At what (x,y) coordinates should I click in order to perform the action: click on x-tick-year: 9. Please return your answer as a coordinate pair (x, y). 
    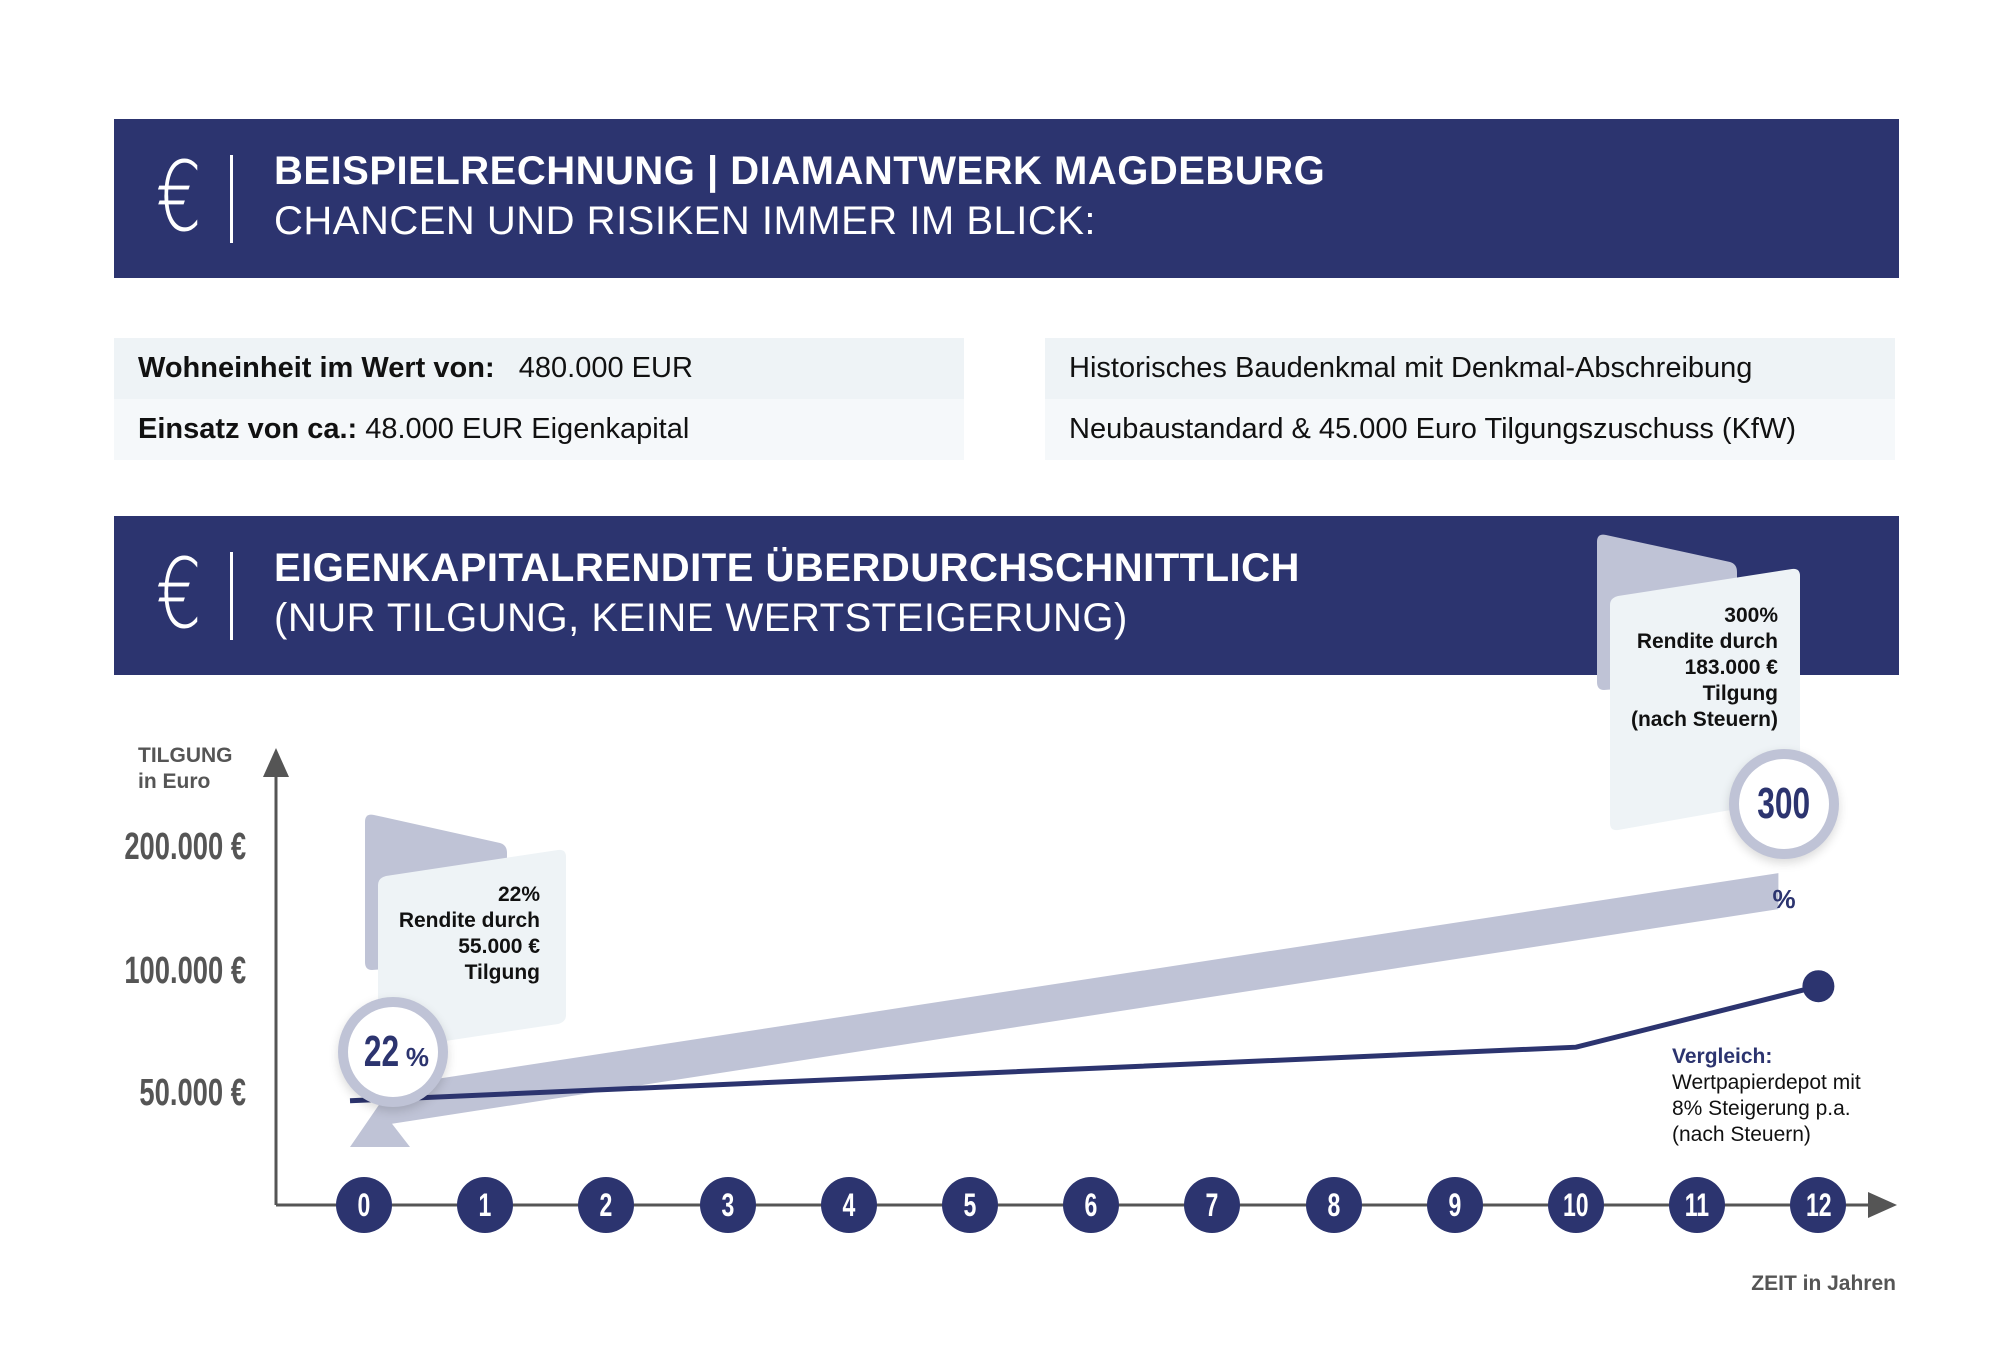
    Looking at the image, I should click on (1454, 1205).